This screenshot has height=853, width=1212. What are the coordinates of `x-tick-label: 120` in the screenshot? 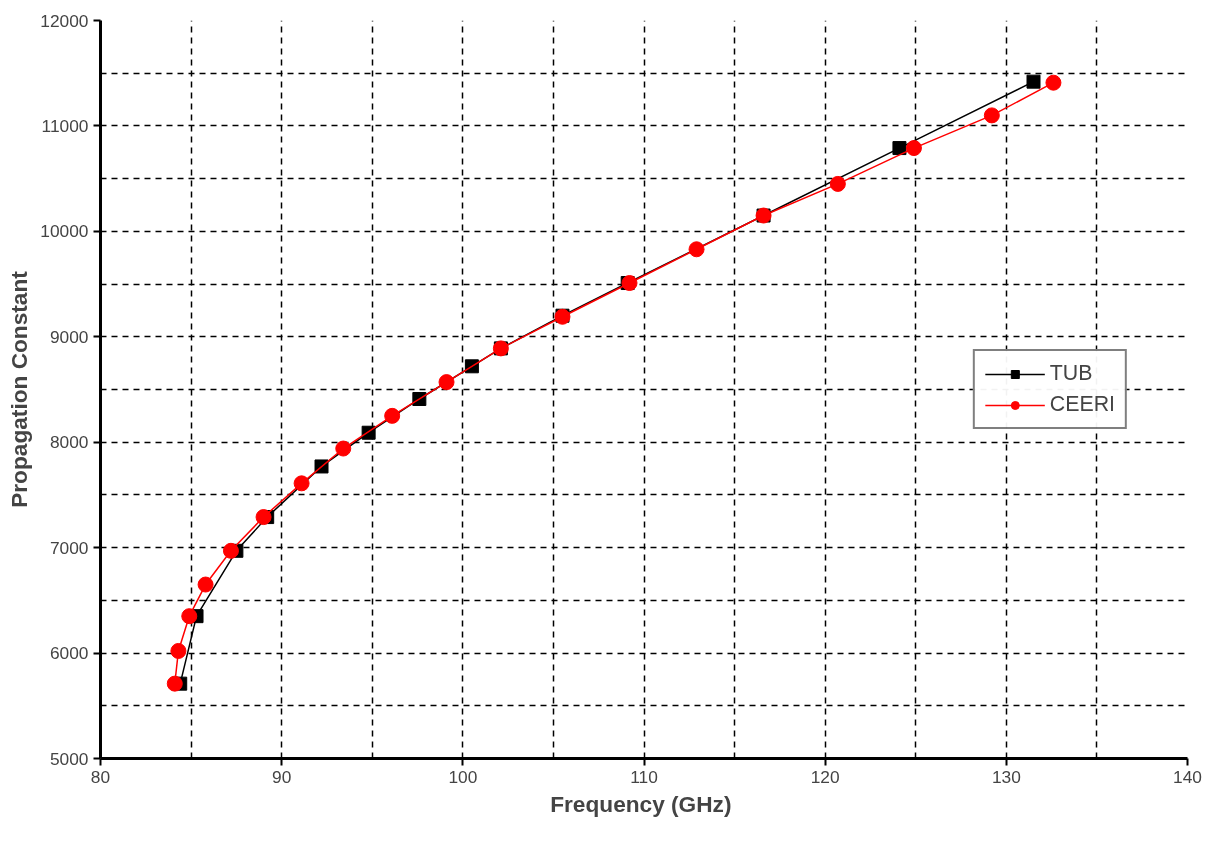 It's located at (825, 776).